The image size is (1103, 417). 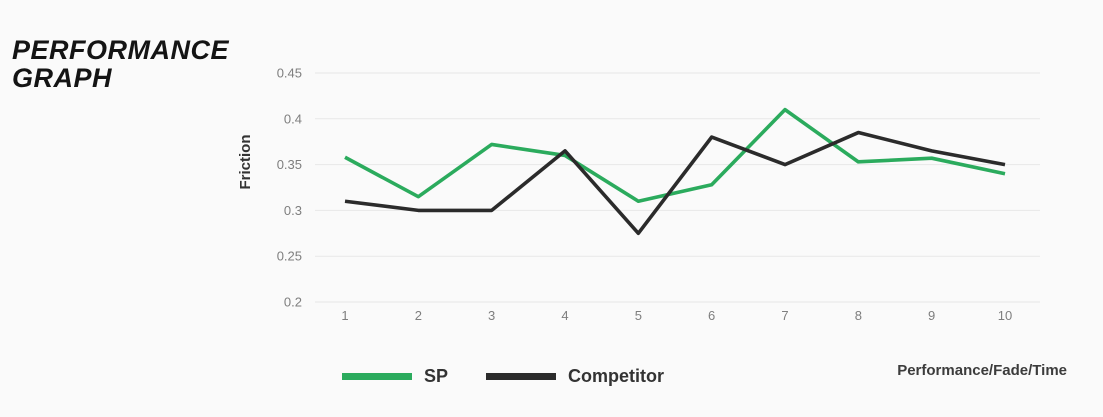 What do you see at coordinates (377, 376) in the screenshot?
I see `sp-line-swatch` at bounding box center [377, 376].